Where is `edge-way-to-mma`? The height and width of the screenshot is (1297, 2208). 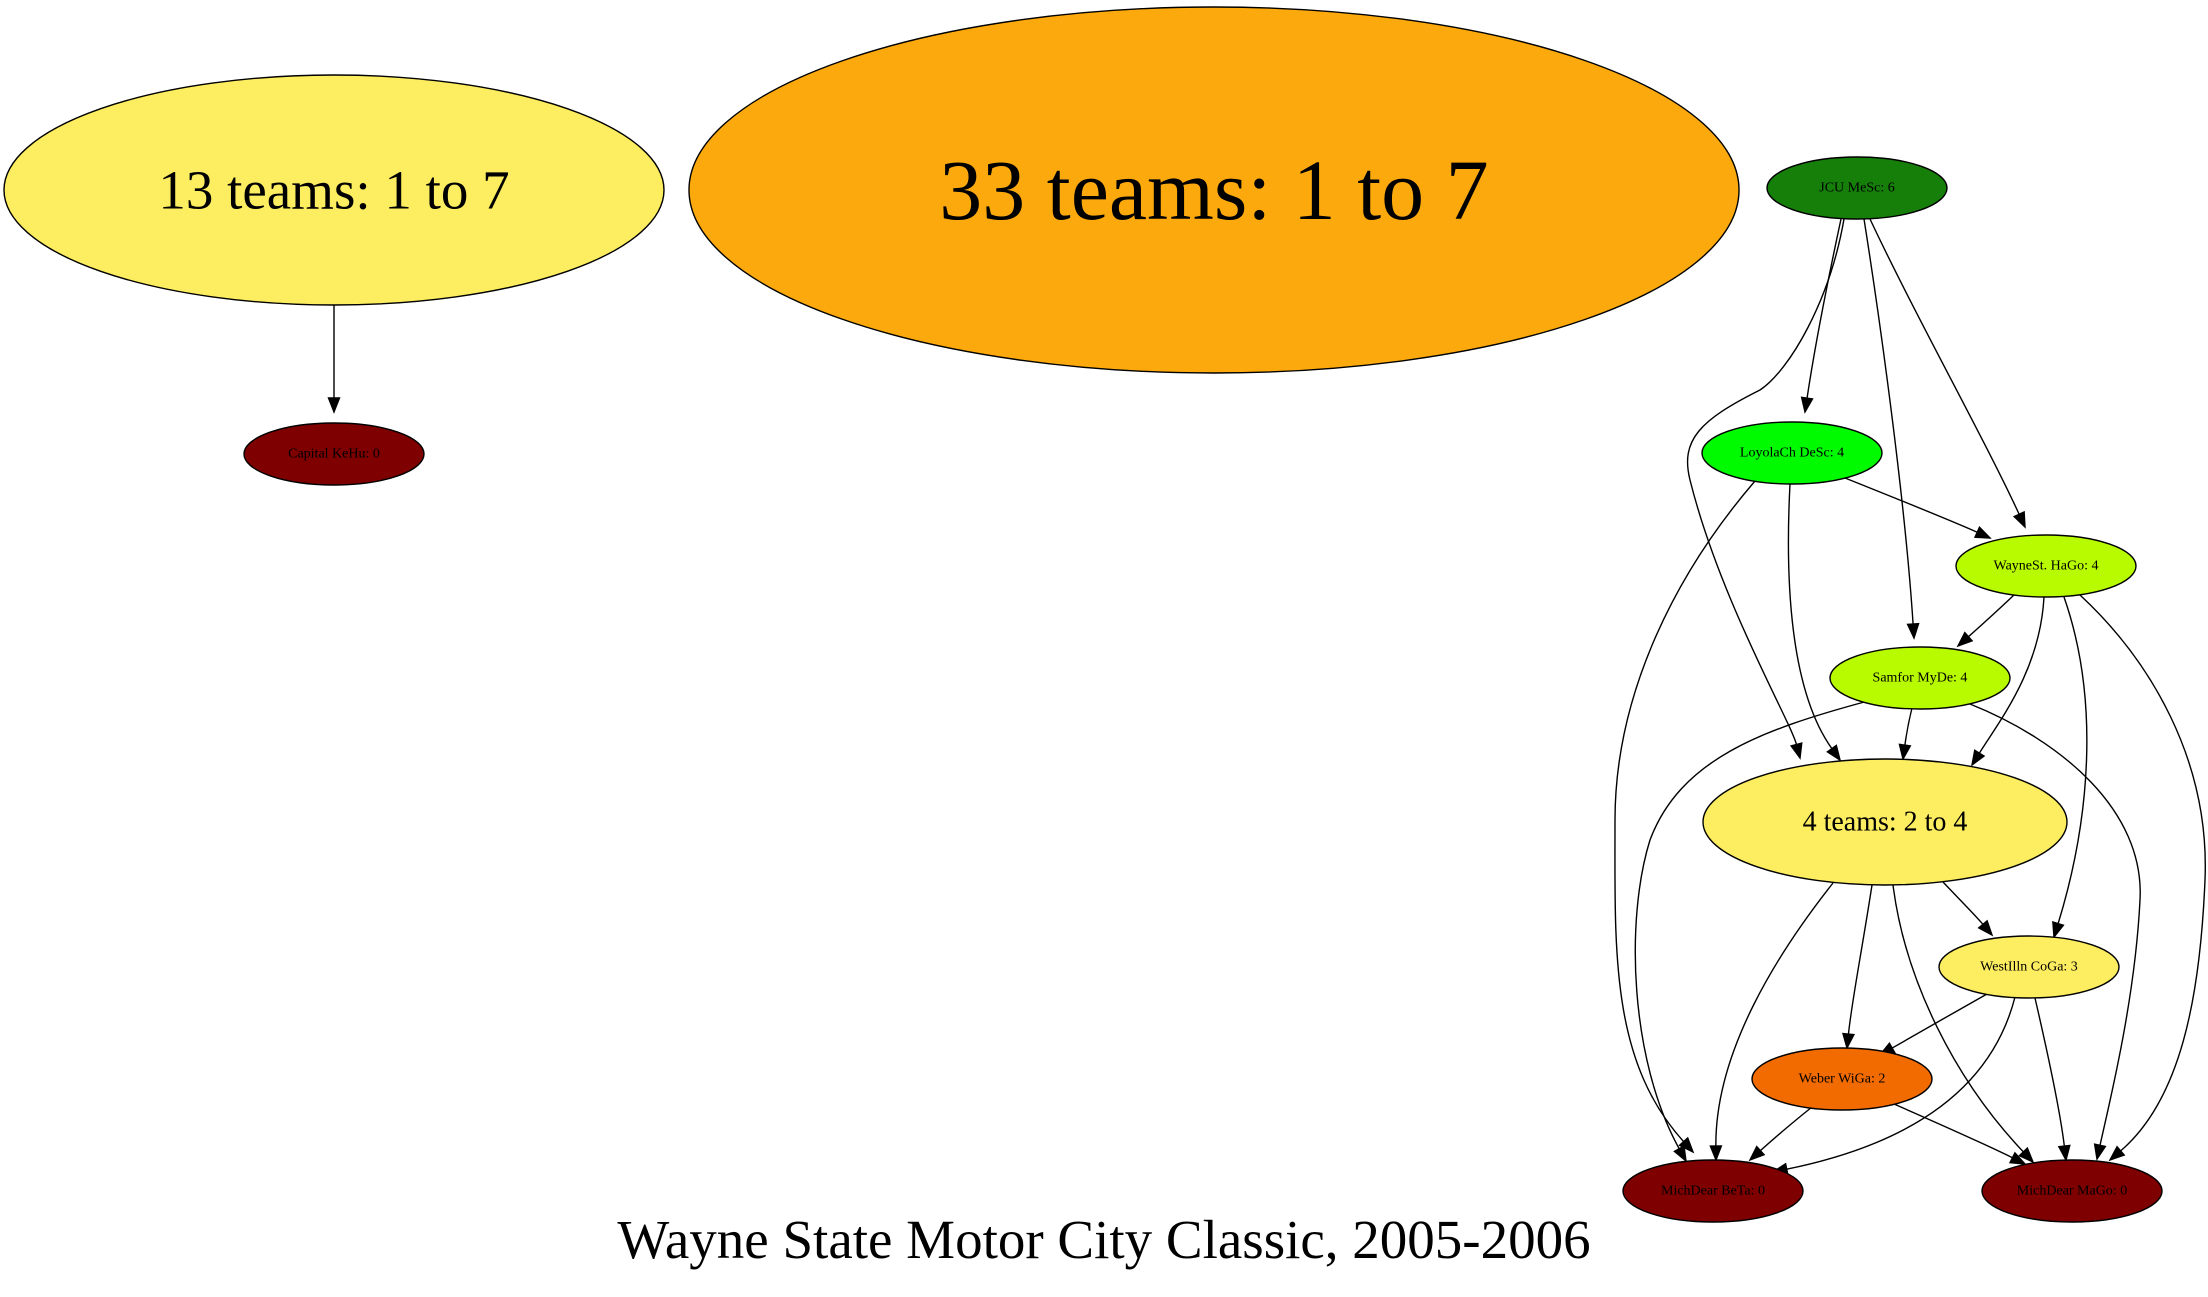 edge-way-to-mma is located at coordinates (2142, 878).